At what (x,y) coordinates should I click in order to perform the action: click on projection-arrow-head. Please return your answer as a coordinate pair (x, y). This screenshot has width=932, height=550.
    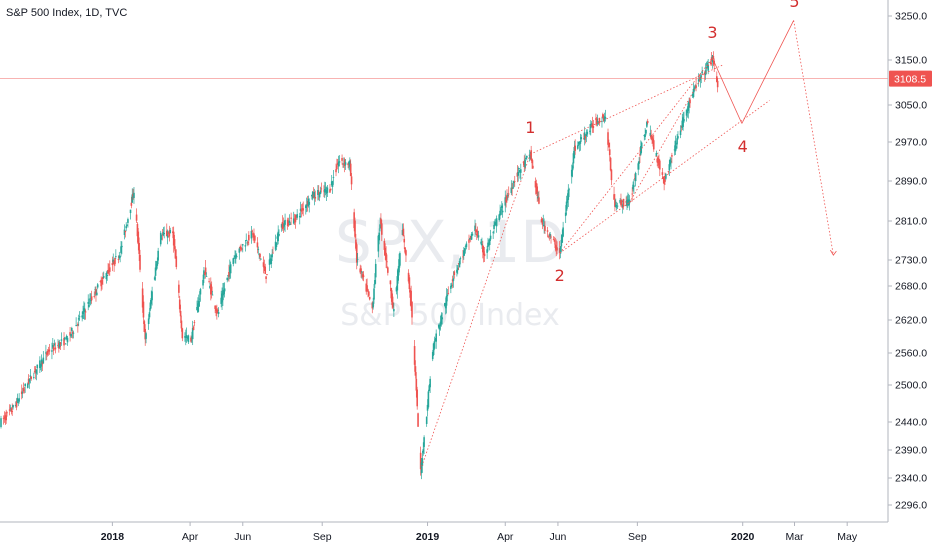
    Looking at the image, I should click on (833, 252).